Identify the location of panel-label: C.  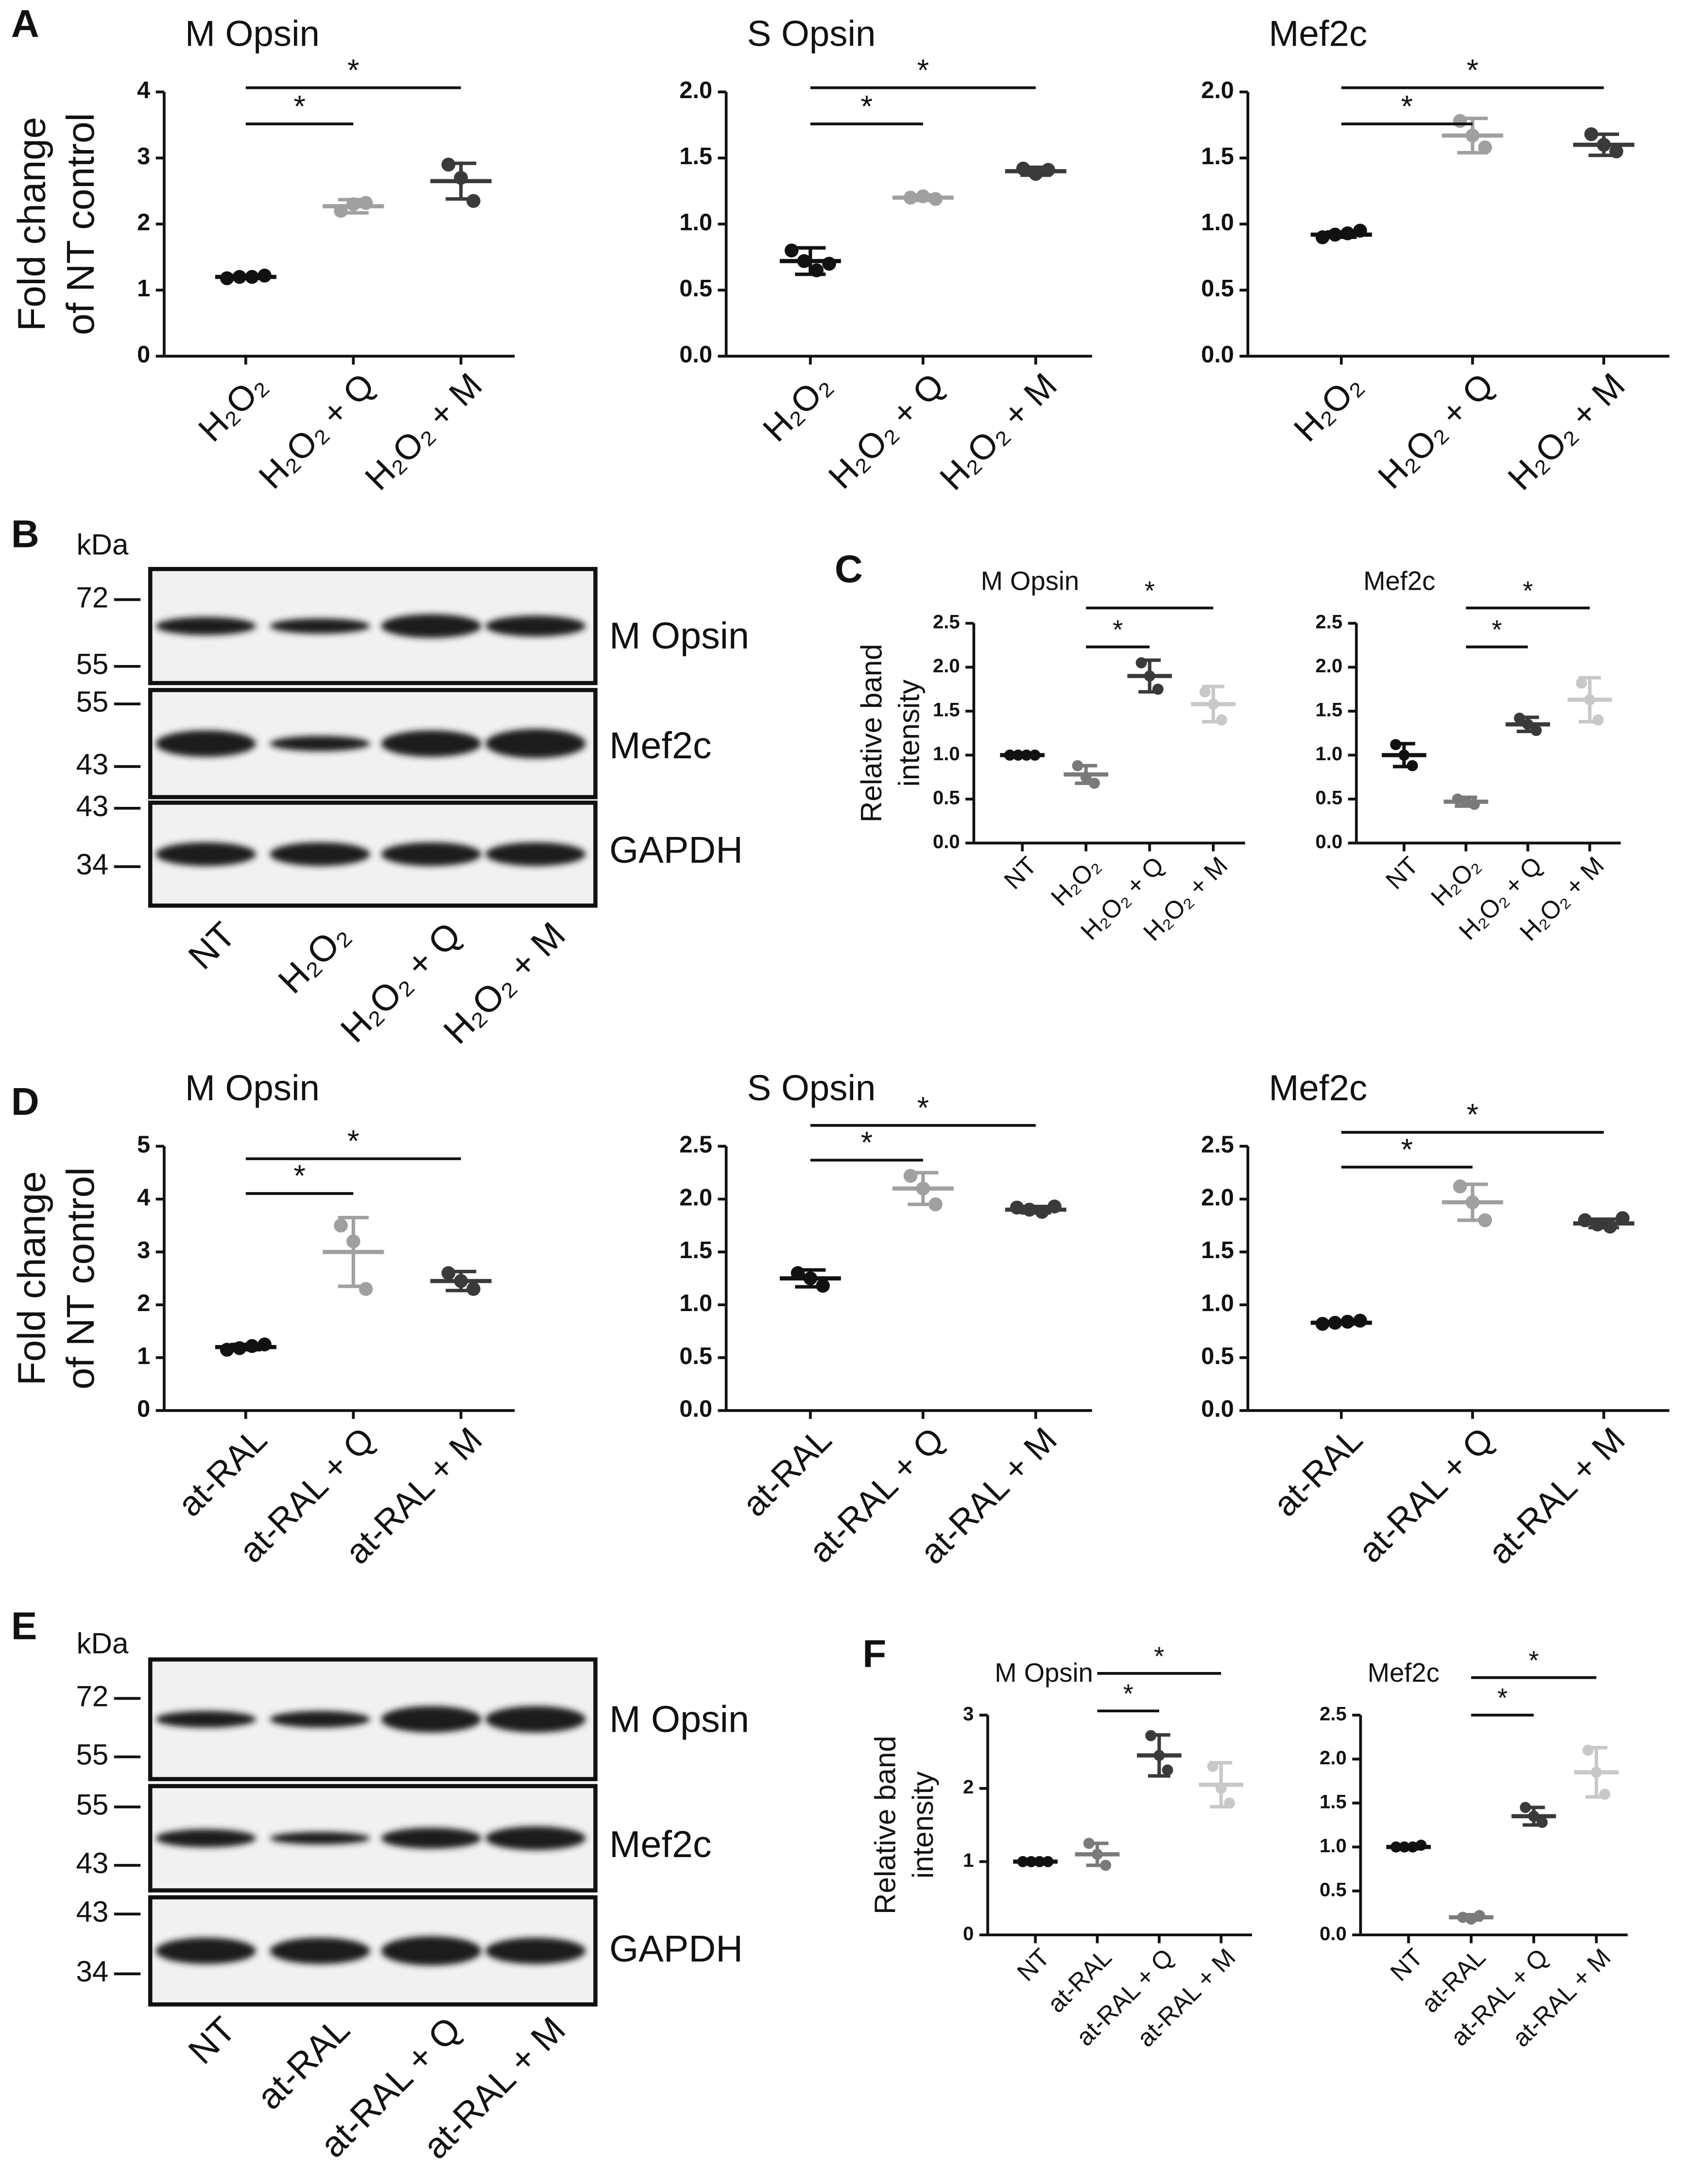
(849, 568).